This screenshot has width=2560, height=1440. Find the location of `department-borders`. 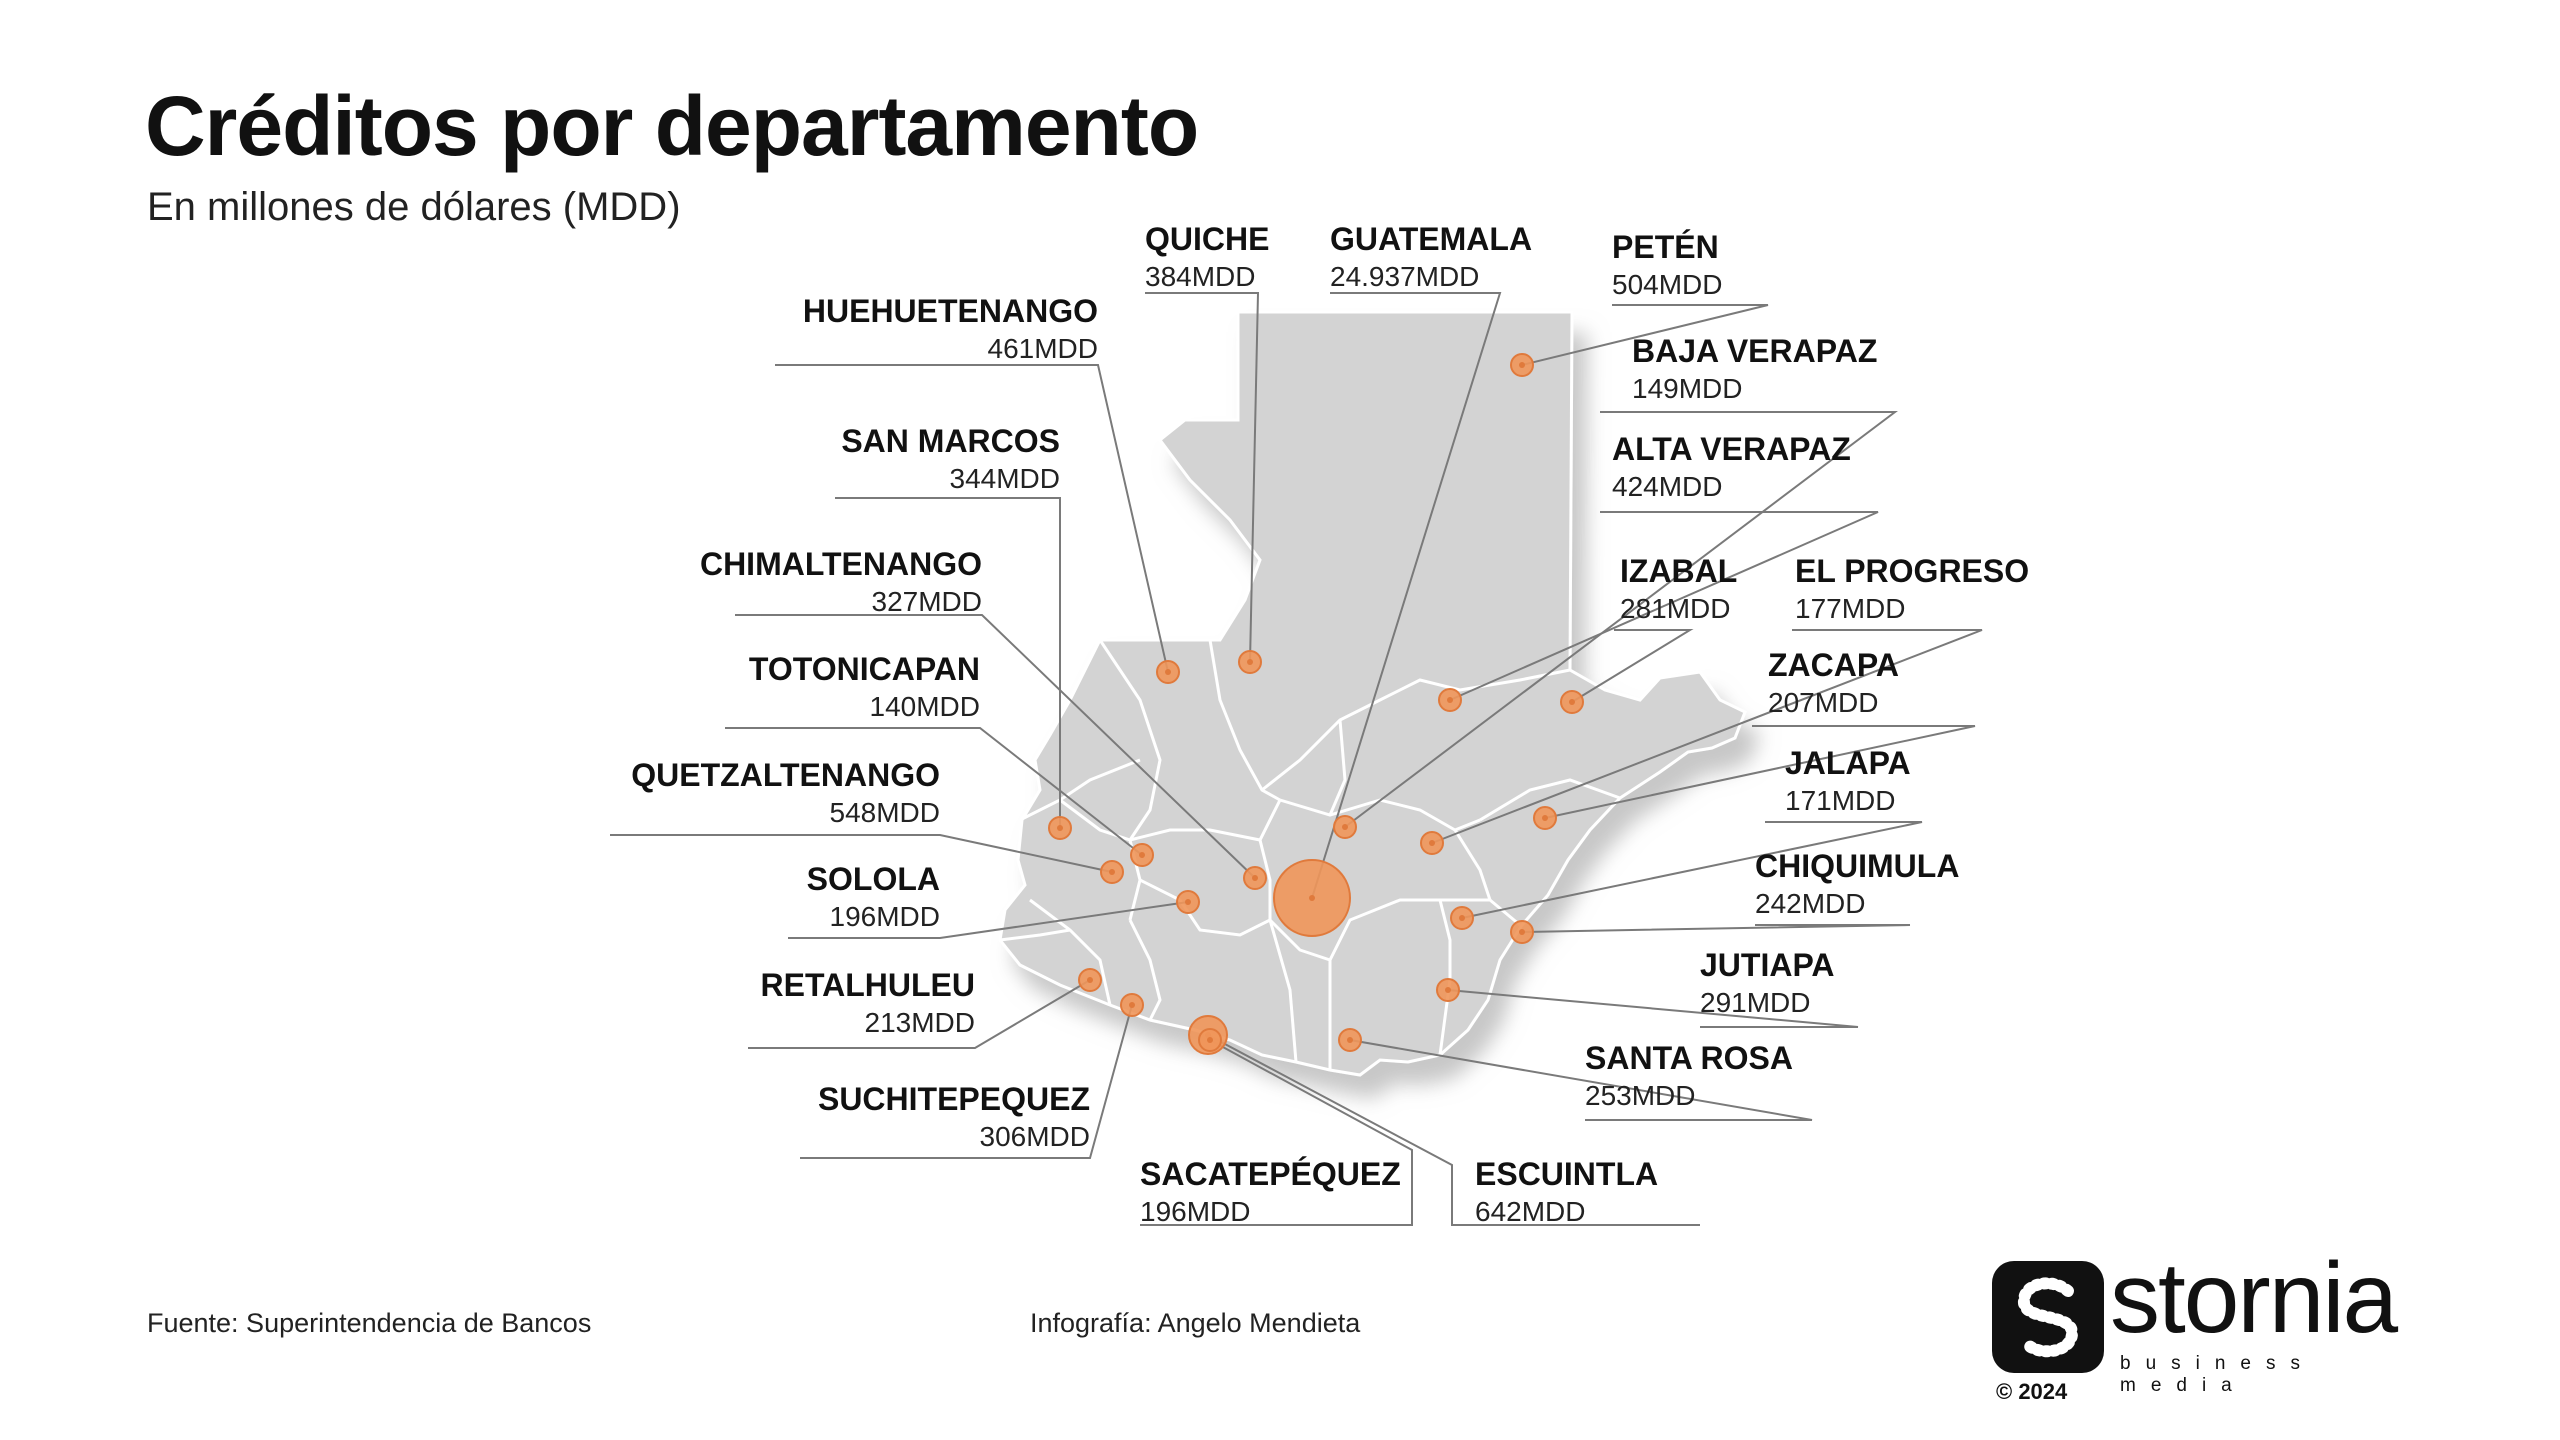

department-borders is located at coordinates (1310, 854).